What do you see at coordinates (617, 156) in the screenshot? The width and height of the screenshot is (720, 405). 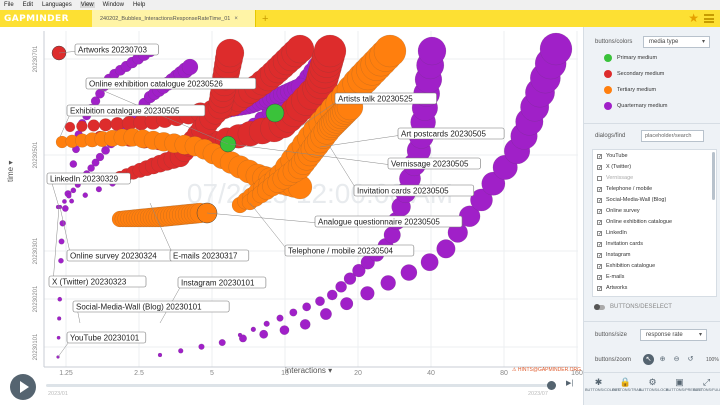 I see `list-item-label: YouTube` at bounding box center [617, 156].